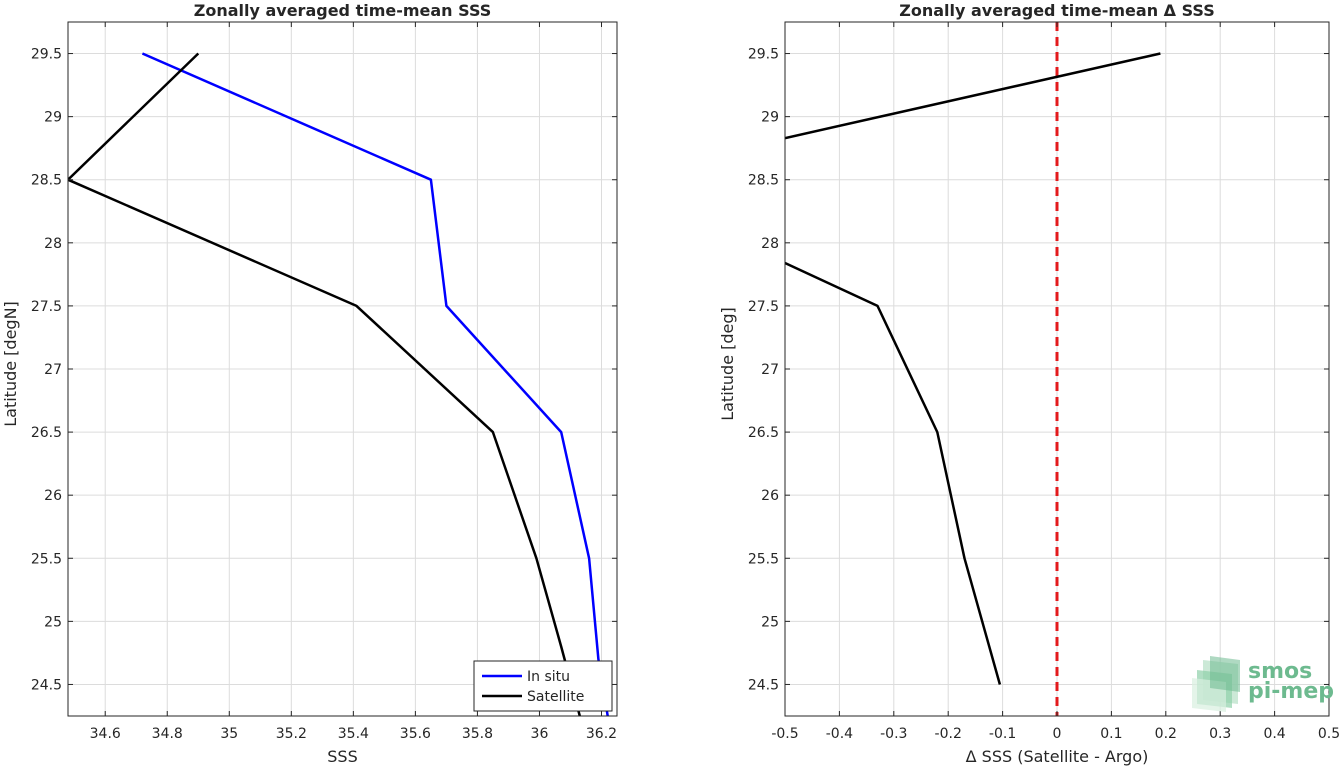 This screenshot has width=1343, height=766. What do you see at coordinates (839, 734) in the screenshot?
I see `x-tick-label: -0.4` at bounding box center [839, 734].